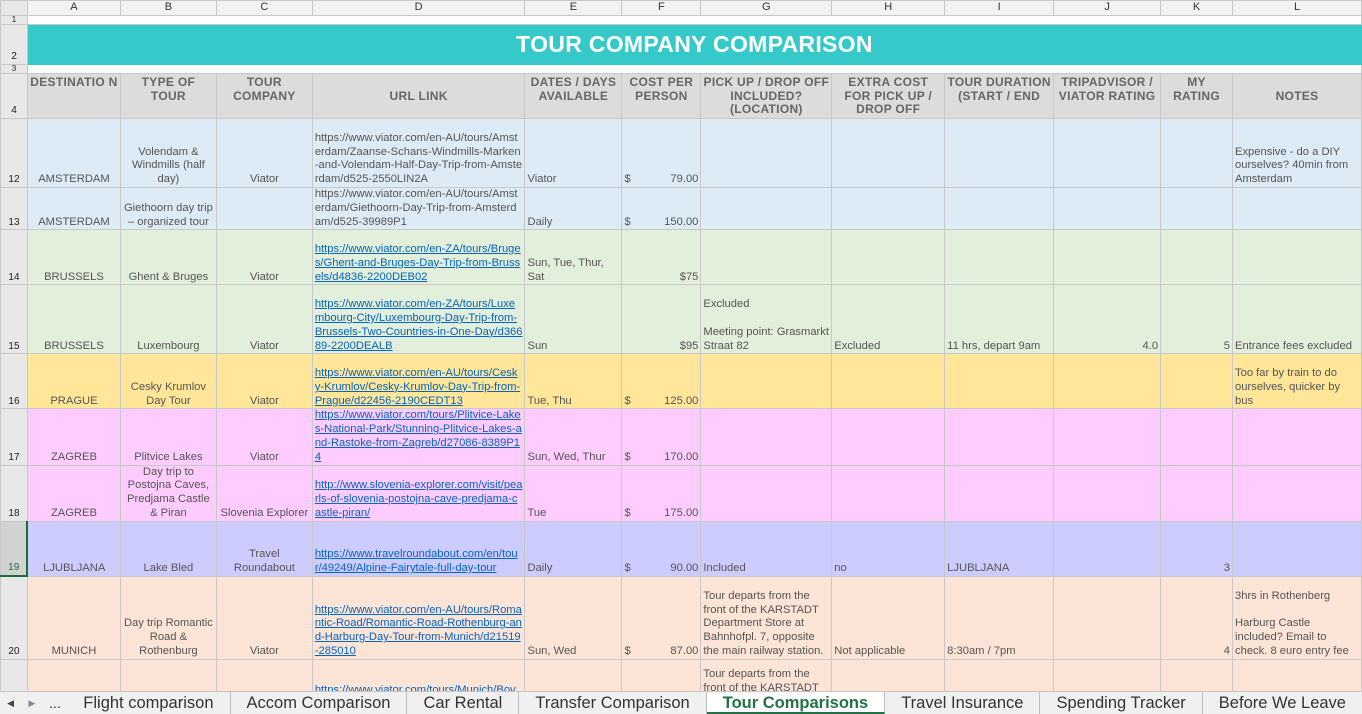 The image size is (1362, 714). I want to click on scroll-tabs-left-icon: ◀, so click(11, 702).